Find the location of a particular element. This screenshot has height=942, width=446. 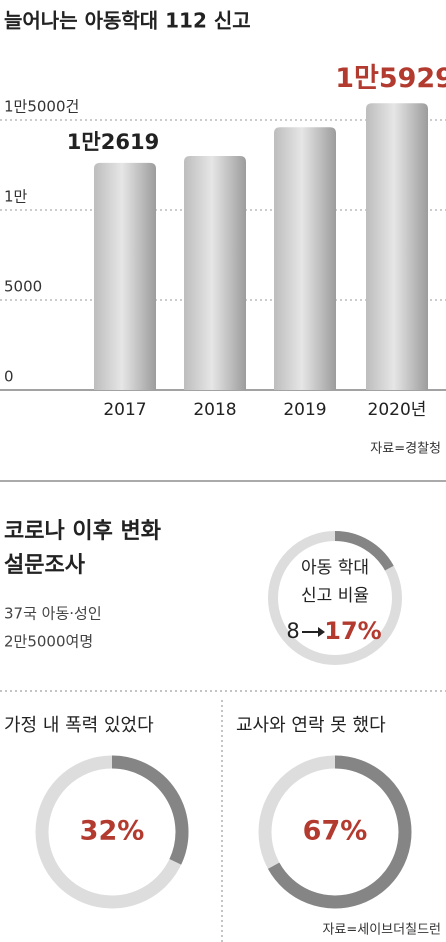

chart-title: 교사와 연락 못 했다 is located at coordinates (311, 725).